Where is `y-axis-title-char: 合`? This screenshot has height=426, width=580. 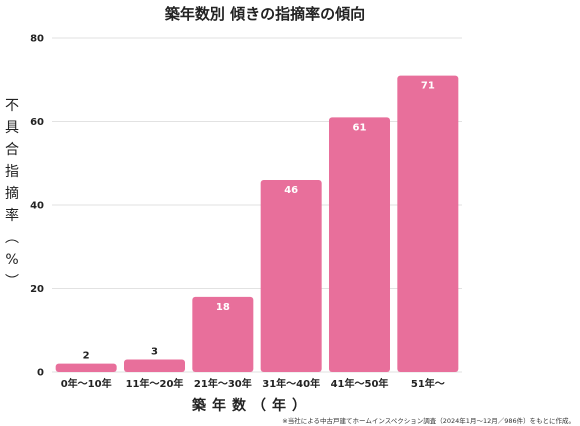
y-axis-title-char: 合 is located at coordinates (12, 150).